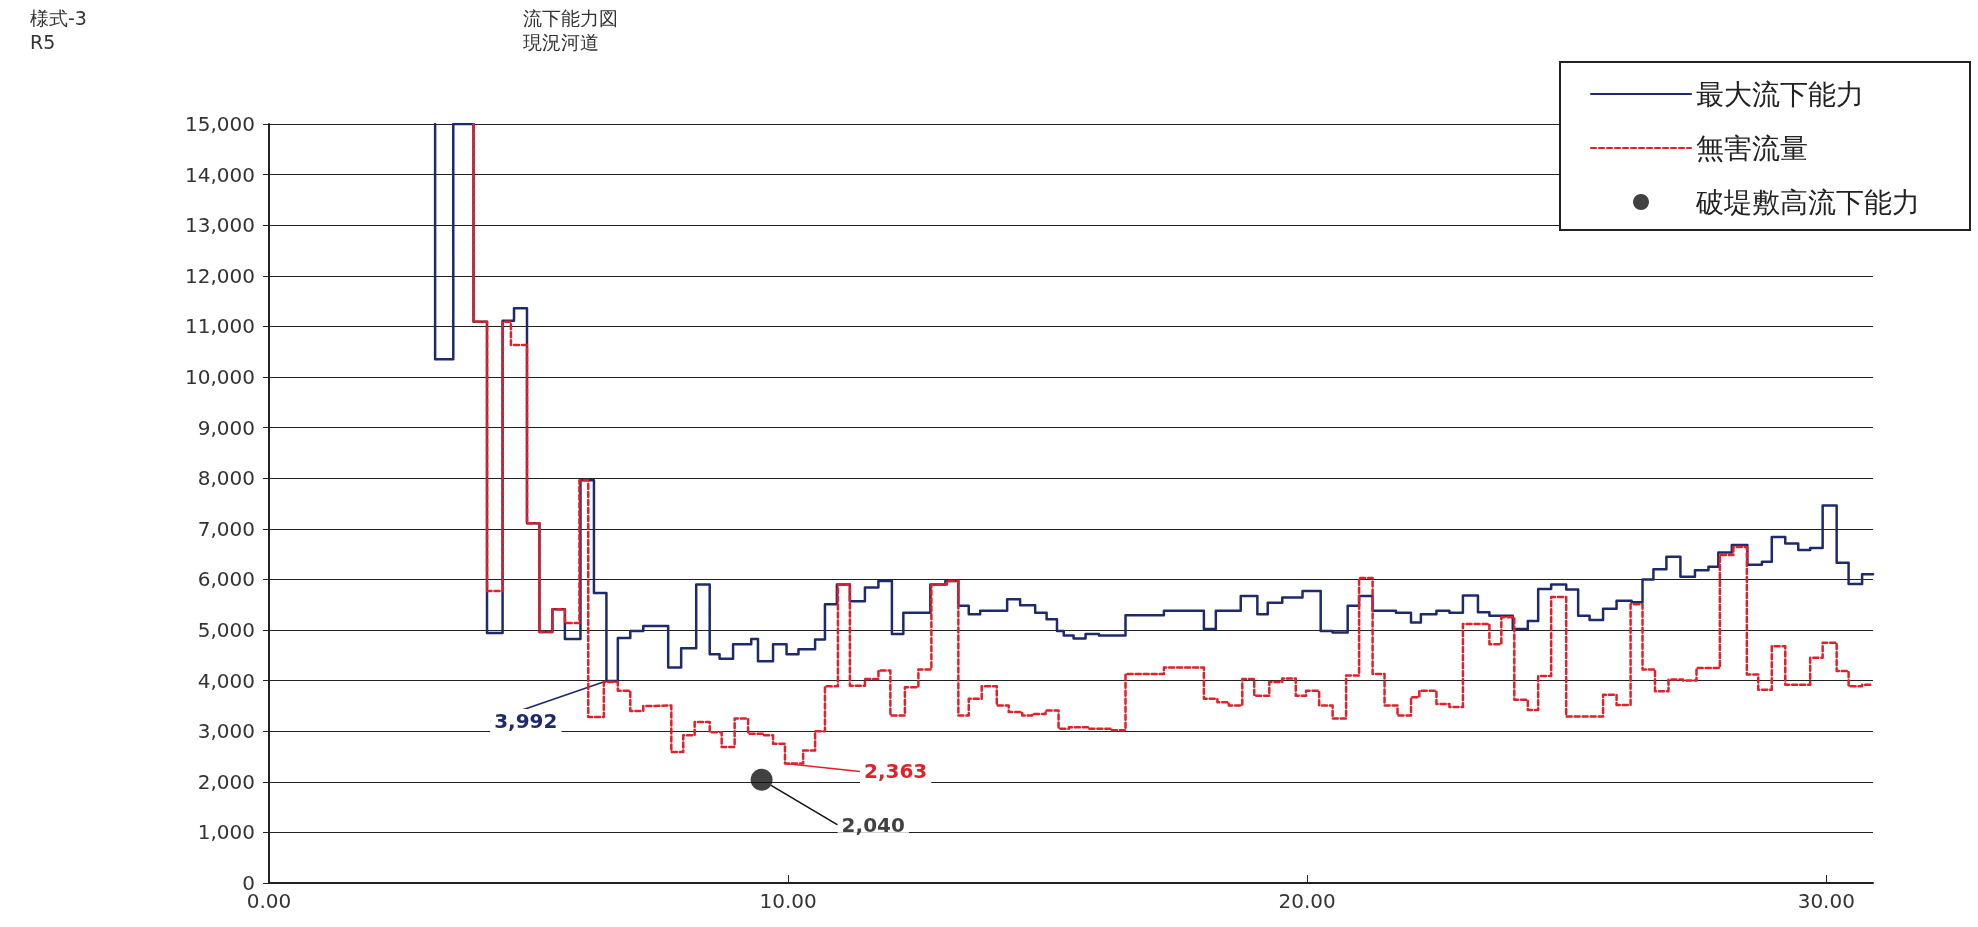 The height and width of the screenshot is (927, 1978). I want to click on y-tick-label: 8,000, so click(226, 478).